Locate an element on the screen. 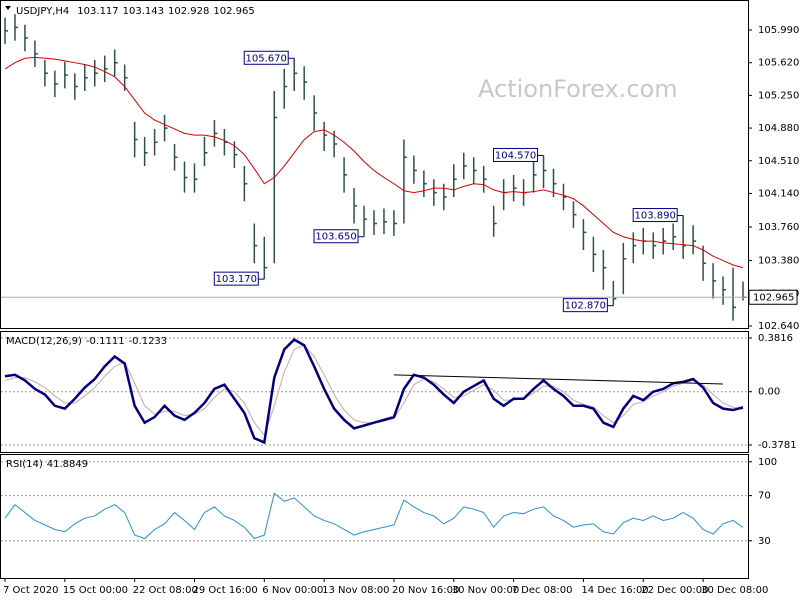 Image resolution: width=800 pixels, height=600 pixels. header: USDJPY,H4 103.117 103.143 102.928 102.965 is located at coordinates (135, 11).